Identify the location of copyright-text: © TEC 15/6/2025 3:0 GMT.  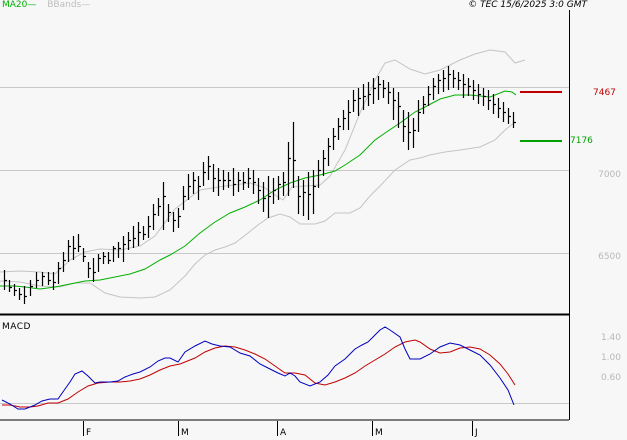
(527, 5).